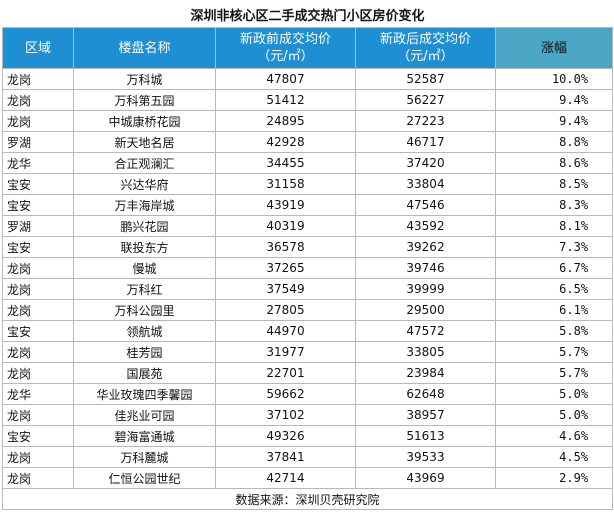 This screenshot has width=614, height=523. What do you see at coordinates (285, 373) in the screenshot?
I see `cell: 22701` at bounding box center [285, 373].